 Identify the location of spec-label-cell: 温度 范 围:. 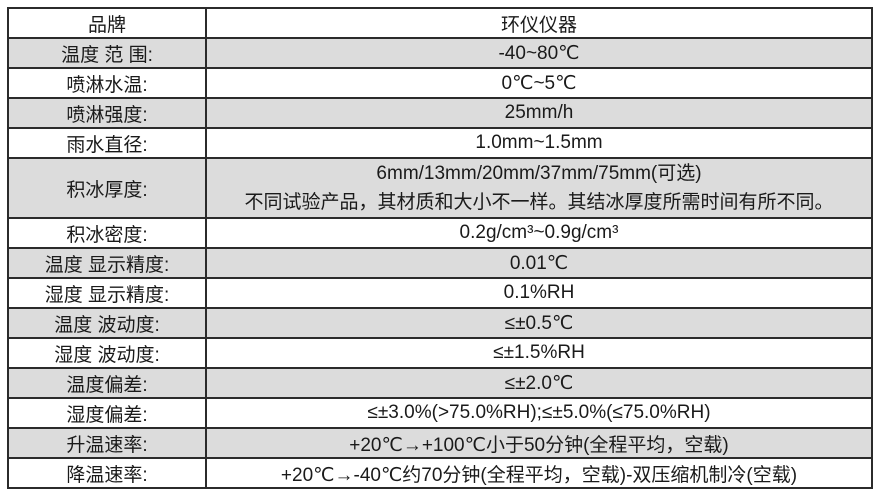
(107, 53).